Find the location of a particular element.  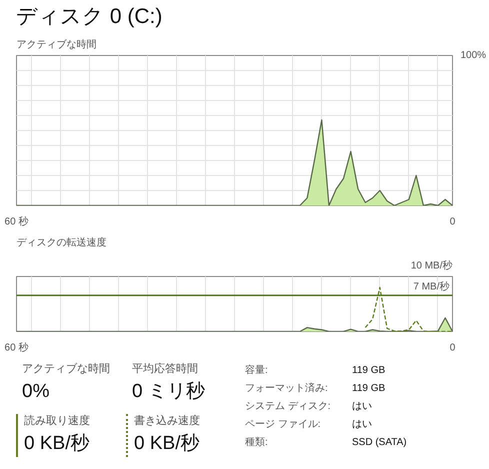

ref-line-label: 7 MB/秒 is located at coordinates (431, 286).